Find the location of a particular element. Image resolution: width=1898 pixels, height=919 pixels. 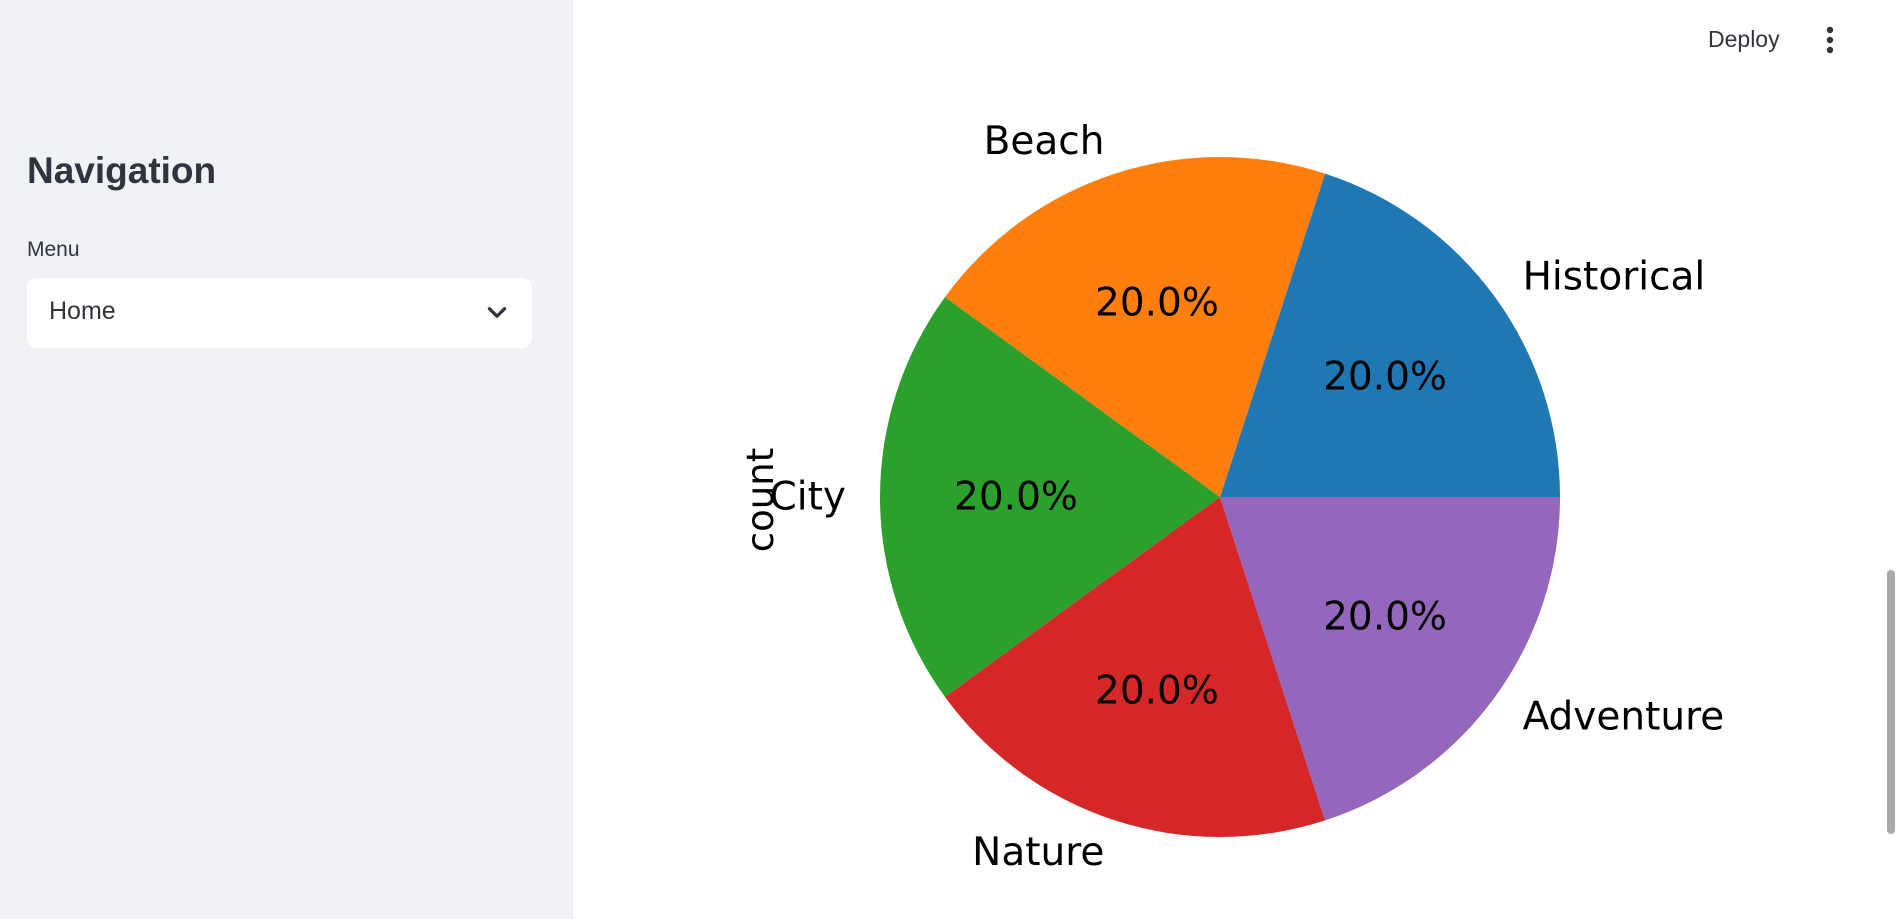

menu-select-value: Home is located at coordinates (82, 311).